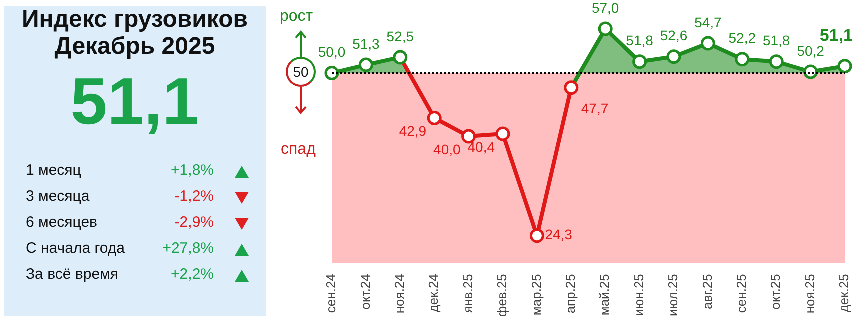 This screenshot has width=865, height=320. I want to click on data-label: 42,9, so click(413, 131).